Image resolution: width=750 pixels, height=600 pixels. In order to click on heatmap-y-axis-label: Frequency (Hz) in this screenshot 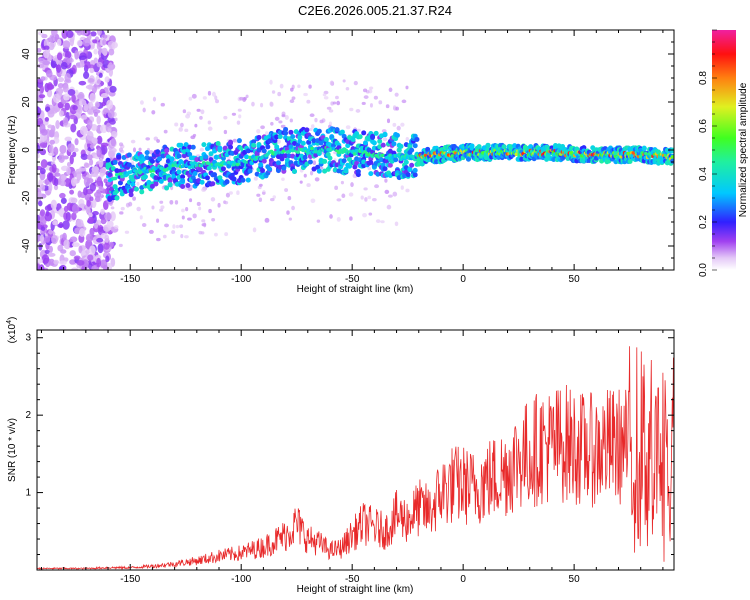, I will do `click(12, 150)`.